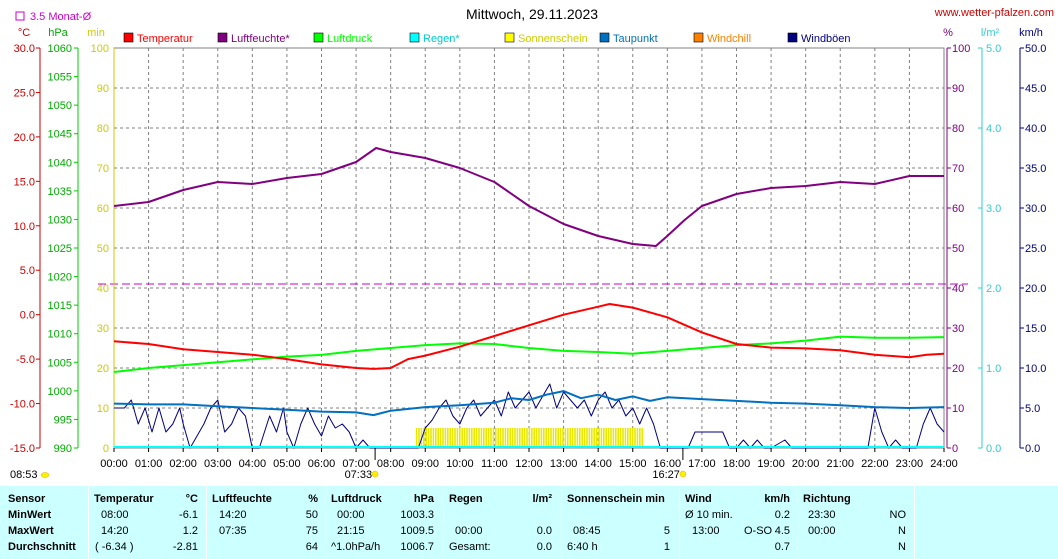  What do you see at coordinates (494, 464) in the screenshot?
I see `time-tick-label: 11:00` at bounding box center [494, 464].